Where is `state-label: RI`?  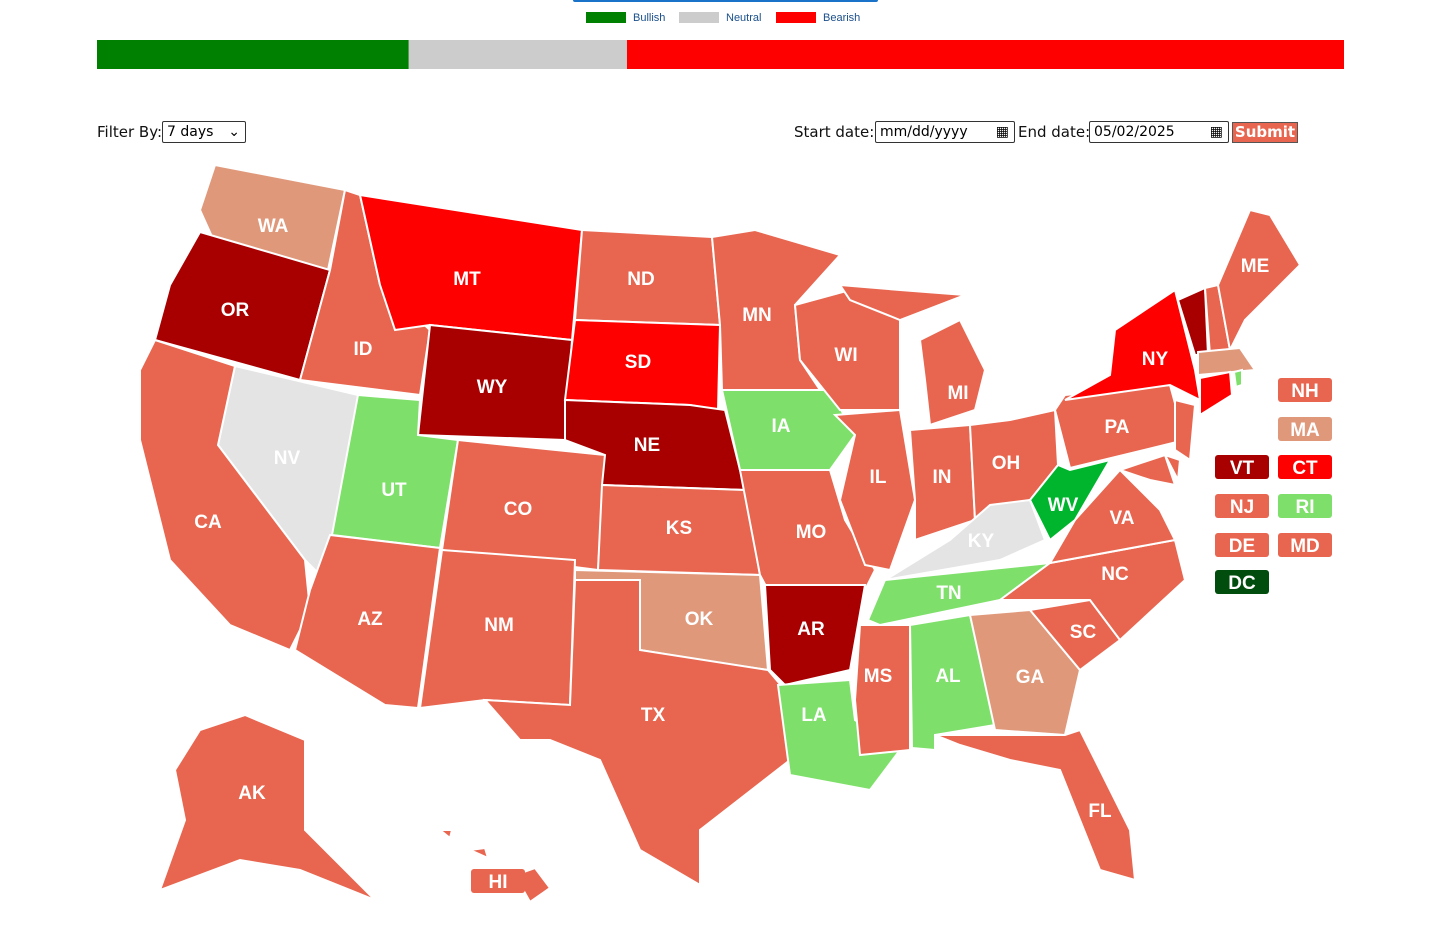 state-label: RI is located at coordinates (1305, 507).